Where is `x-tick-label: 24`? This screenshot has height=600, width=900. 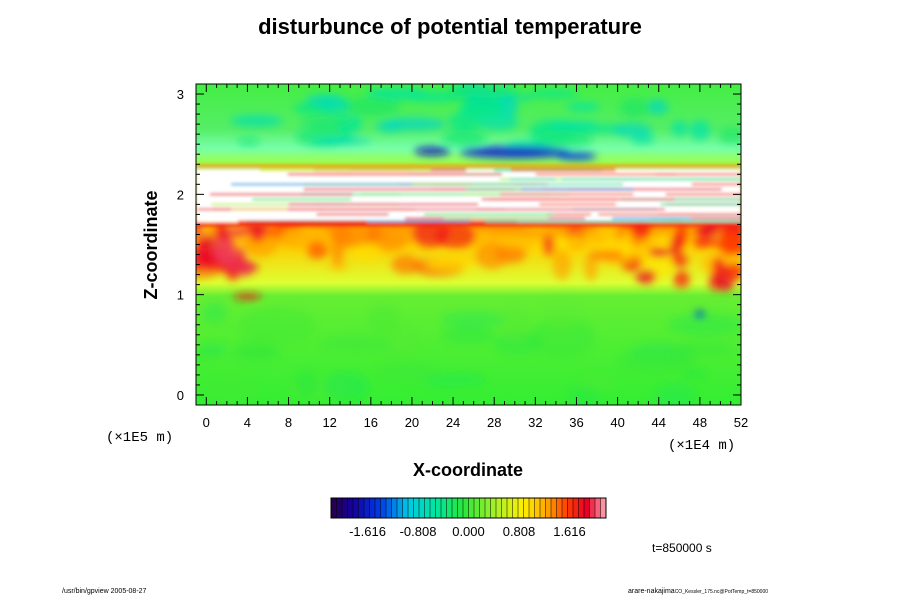
x-tick-label: 24 is located at coordinates (453, 422).